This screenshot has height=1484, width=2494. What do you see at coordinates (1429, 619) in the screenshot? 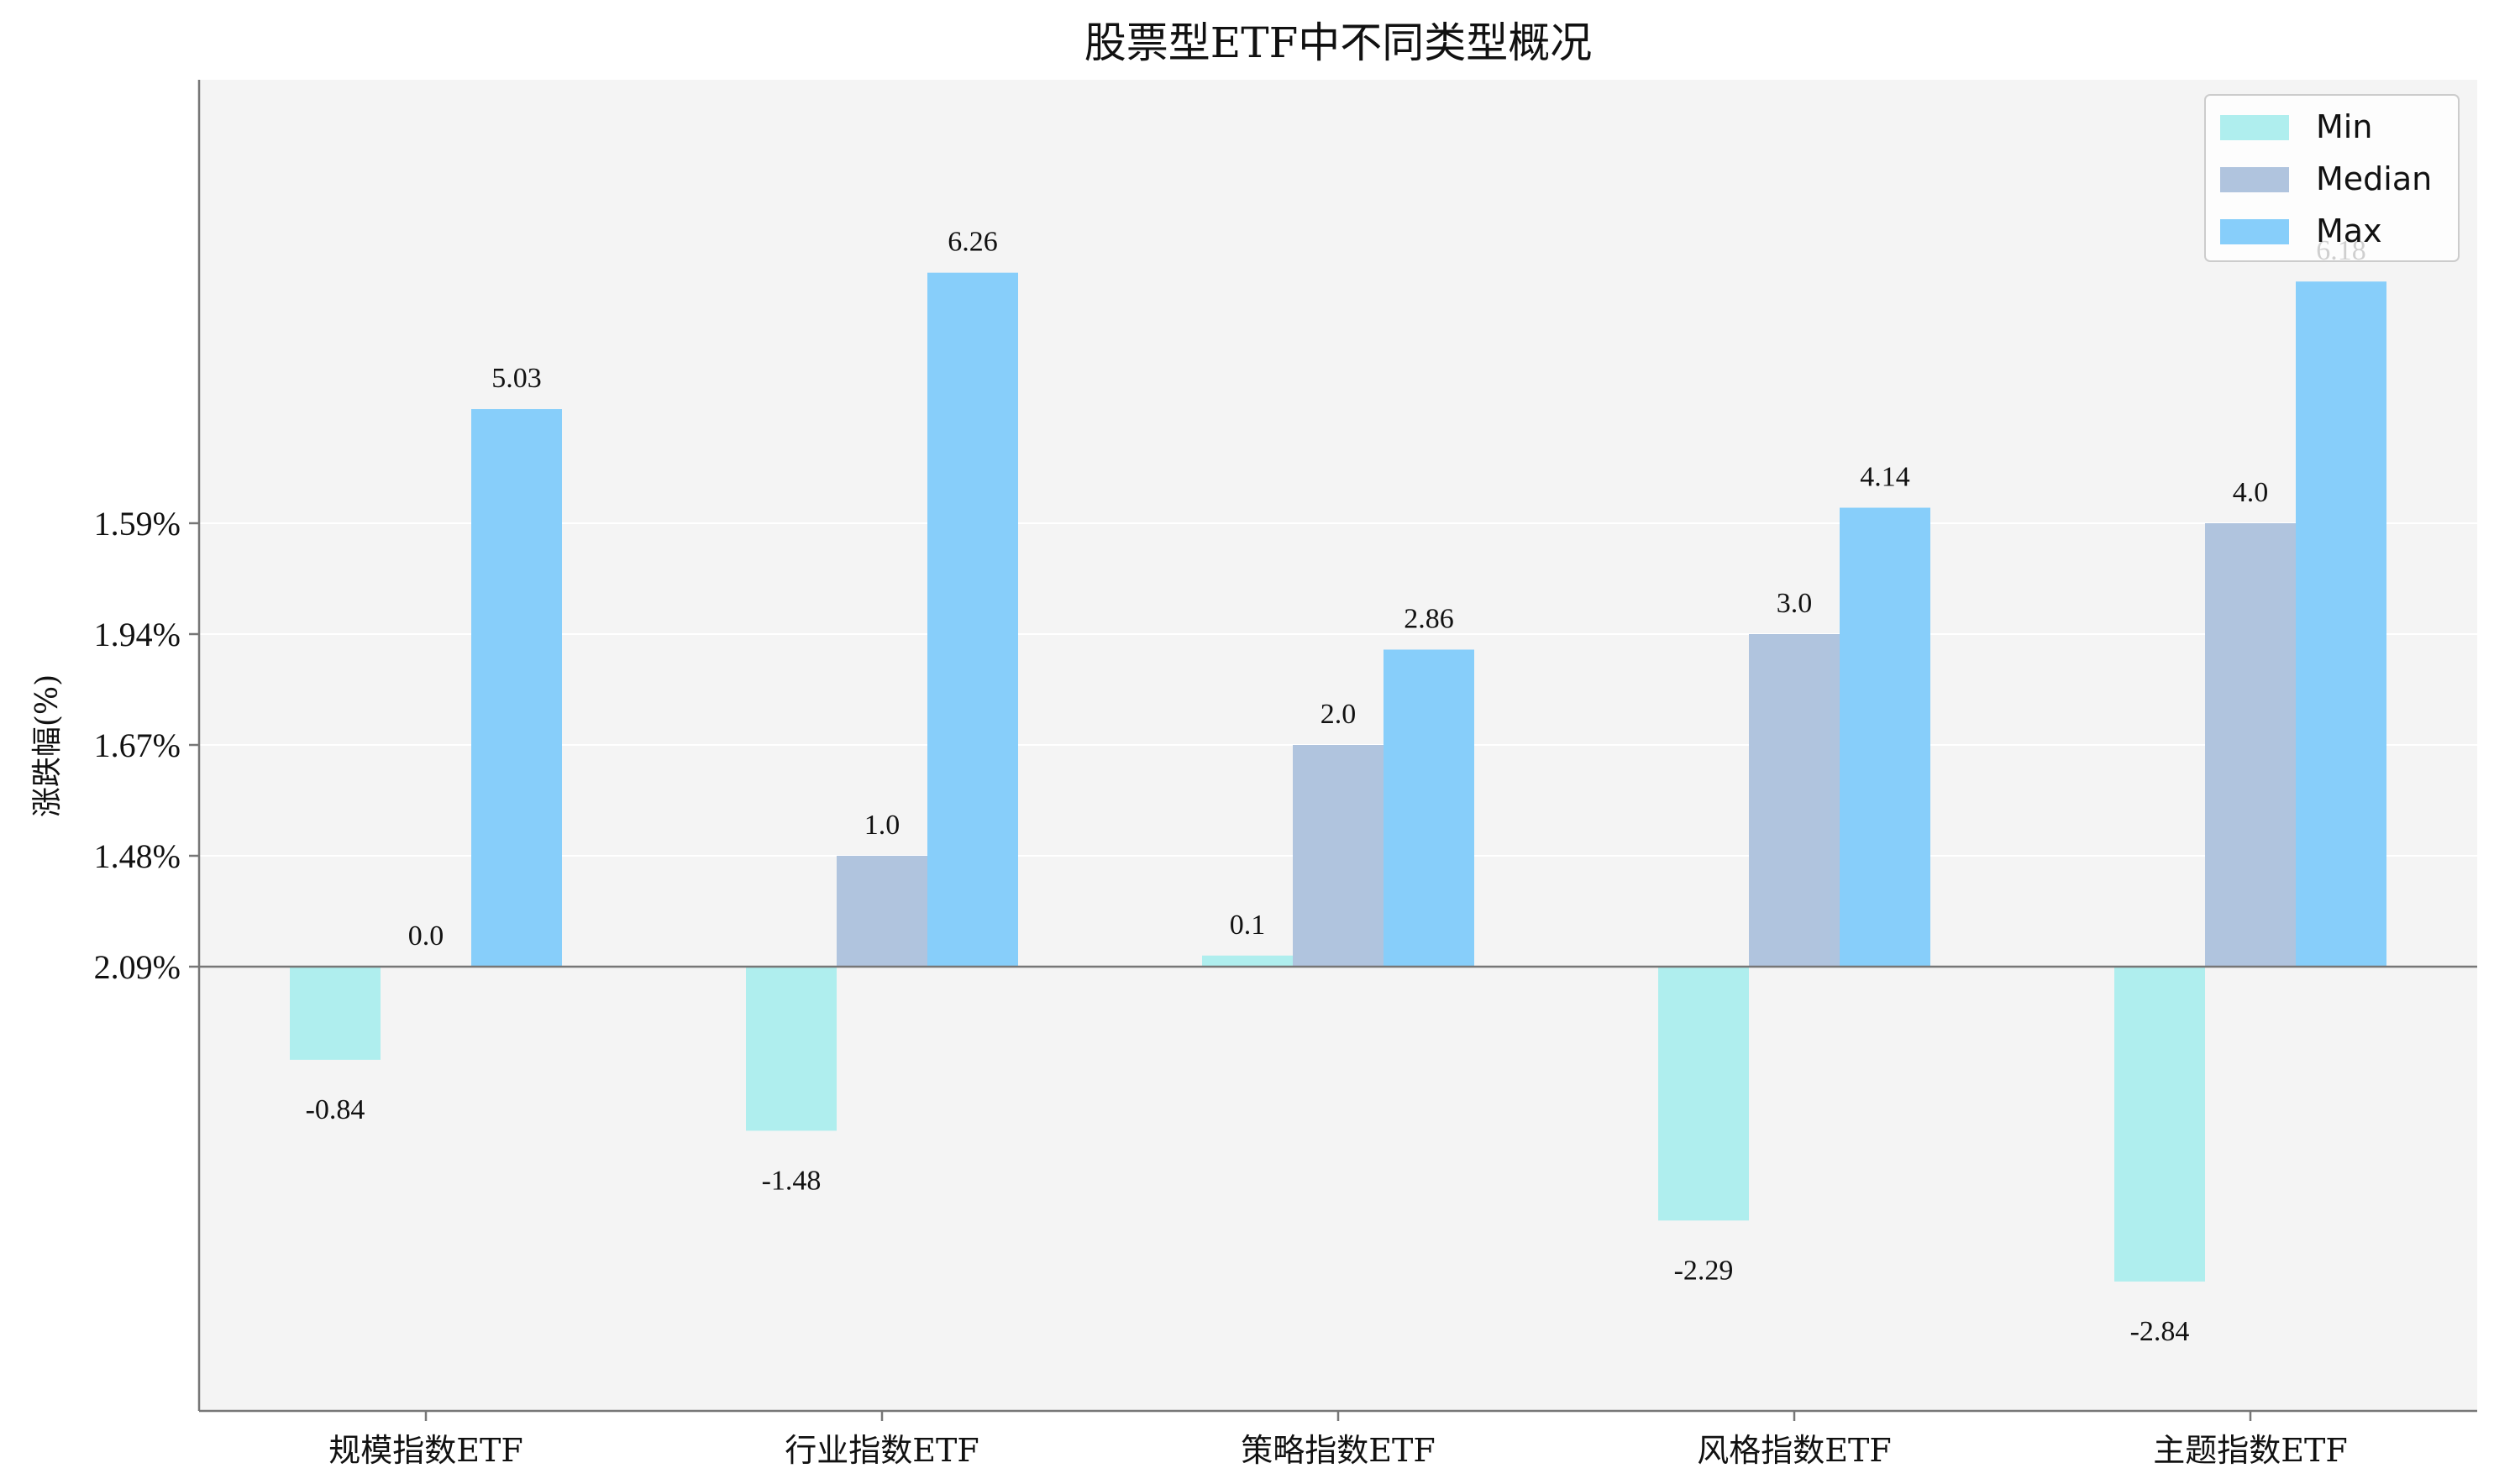
I see `data-label: 2.86` at bounding box center [1429, 619].